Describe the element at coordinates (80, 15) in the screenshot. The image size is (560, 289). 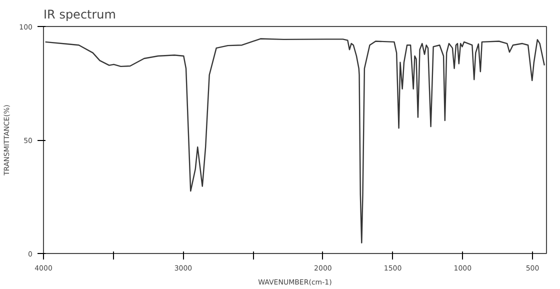
I see `chart-title: IR spectrum` at that location.